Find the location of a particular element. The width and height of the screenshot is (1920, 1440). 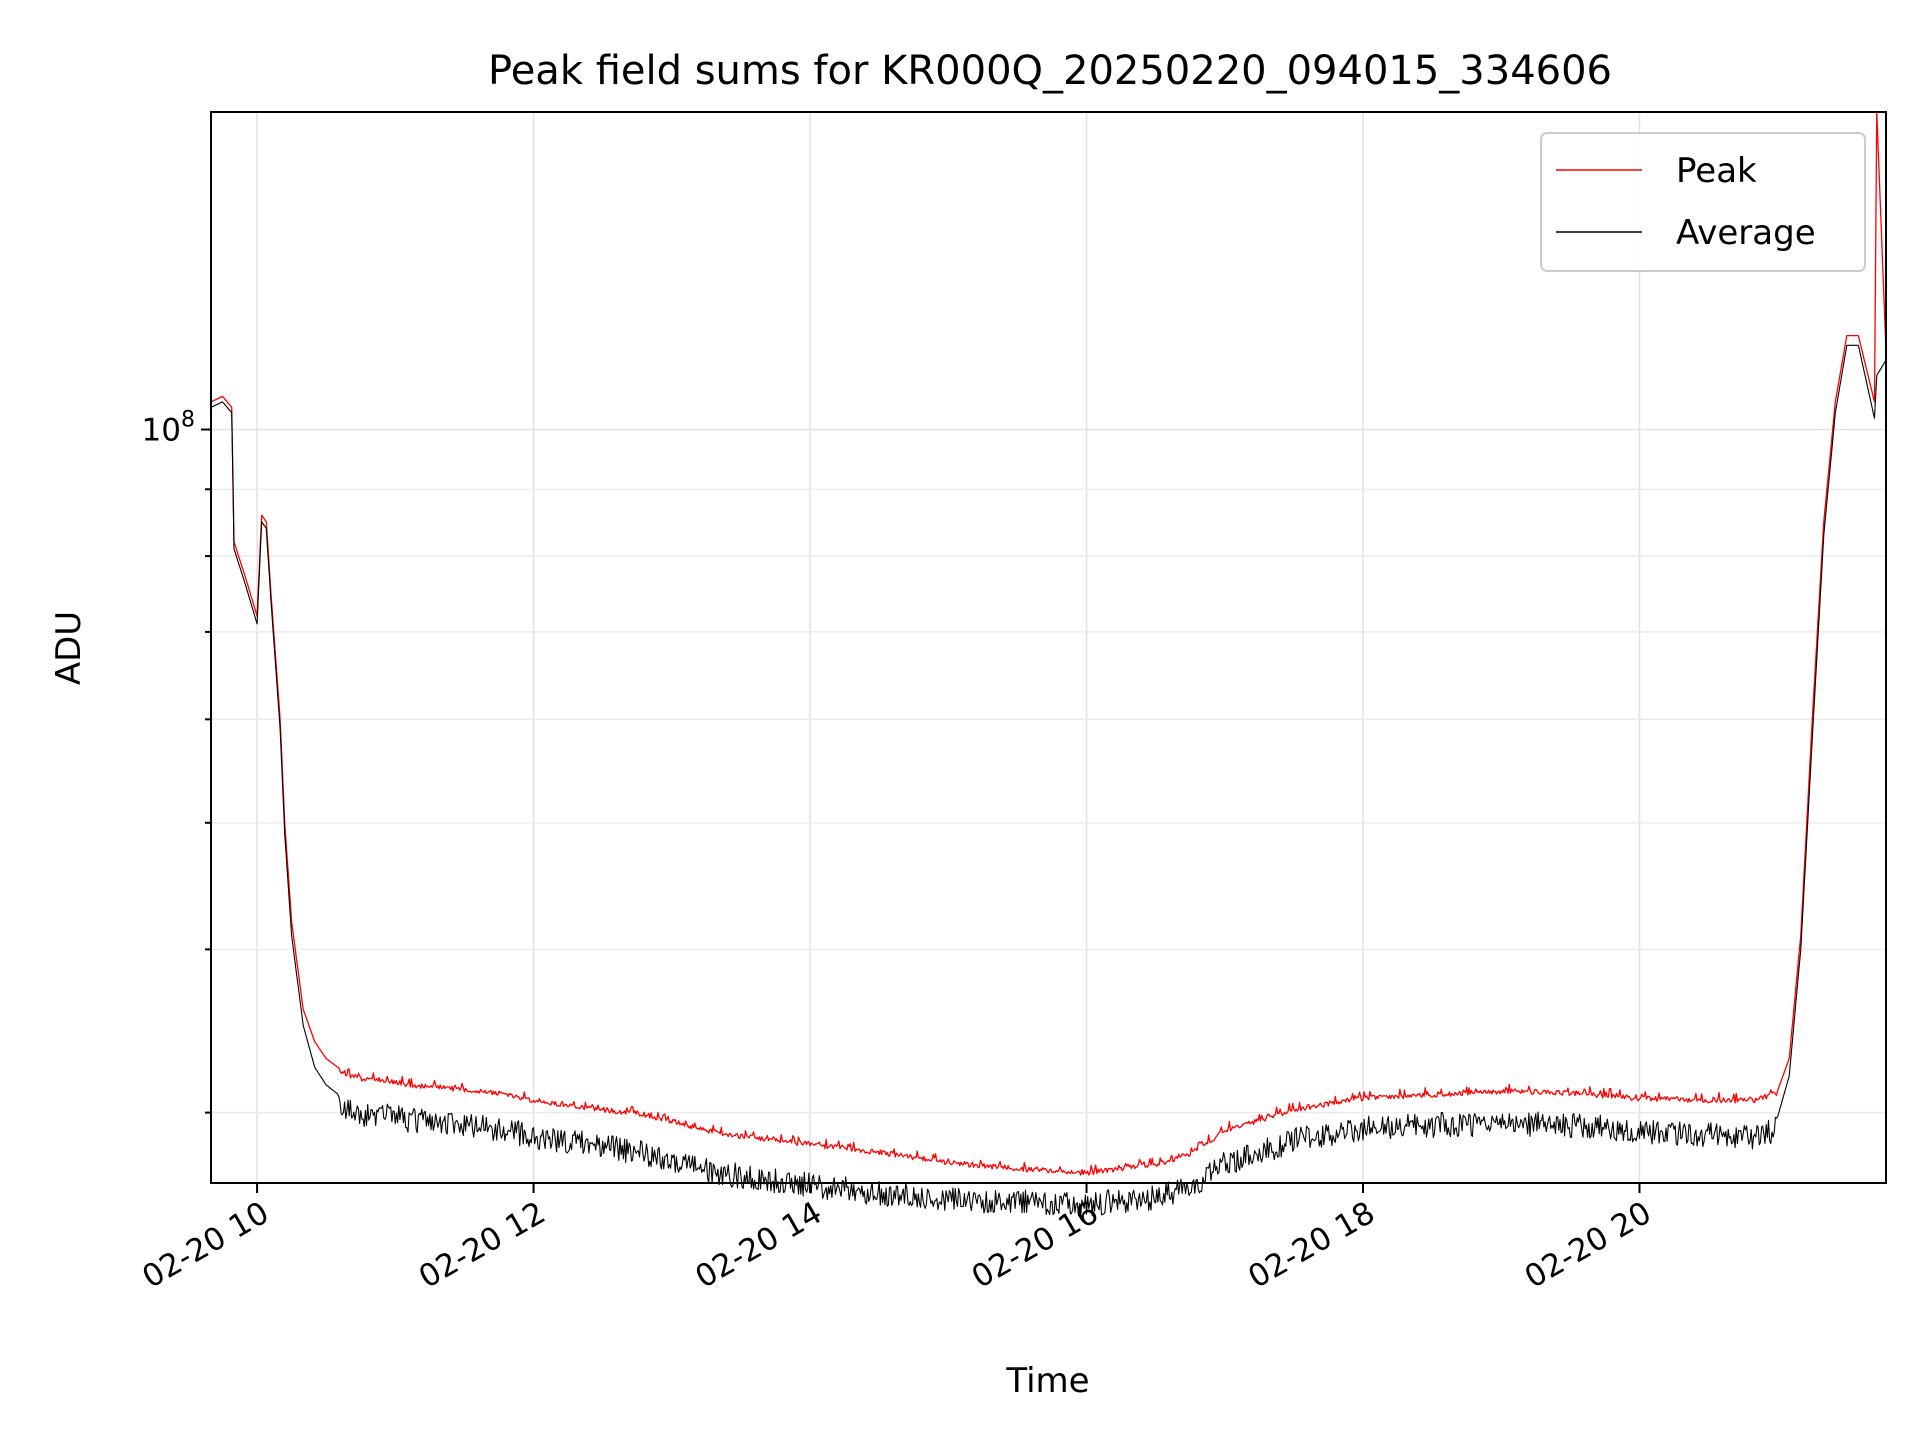

y-axis-ticks: 108 is located at coordinates (176, 761).